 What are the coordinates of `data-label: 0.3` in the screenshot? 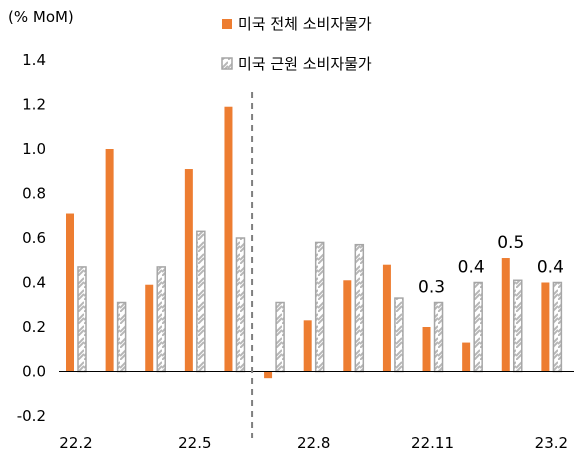 It's located at (431, 288).